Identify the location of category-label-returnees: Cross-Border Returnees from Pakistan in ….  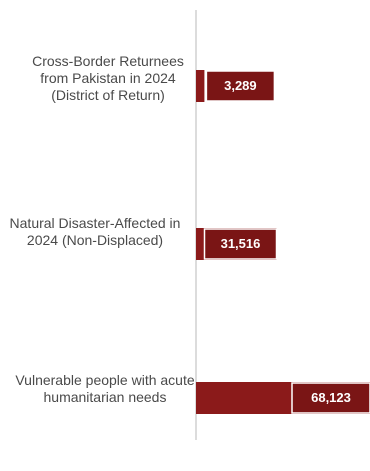
(108, 78).